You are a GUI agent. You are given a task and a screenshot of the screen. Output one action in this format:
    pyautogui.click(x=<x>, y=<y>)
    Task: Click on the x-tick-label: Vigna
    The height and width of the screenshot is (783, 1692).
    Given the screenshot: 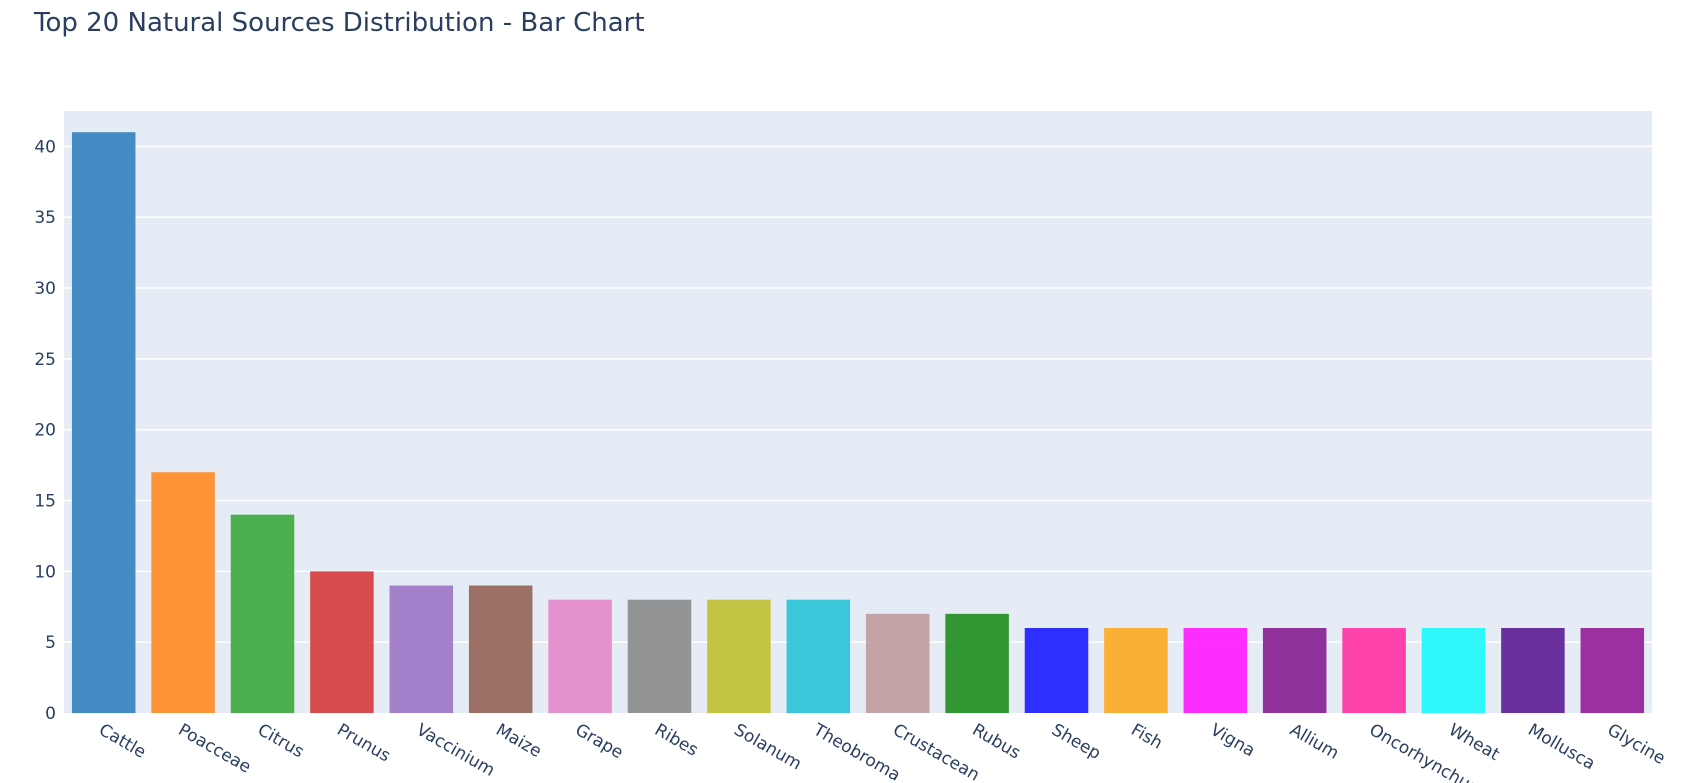 What is the action you would take?
    pyautogui.click(x=1233, y=740)
    